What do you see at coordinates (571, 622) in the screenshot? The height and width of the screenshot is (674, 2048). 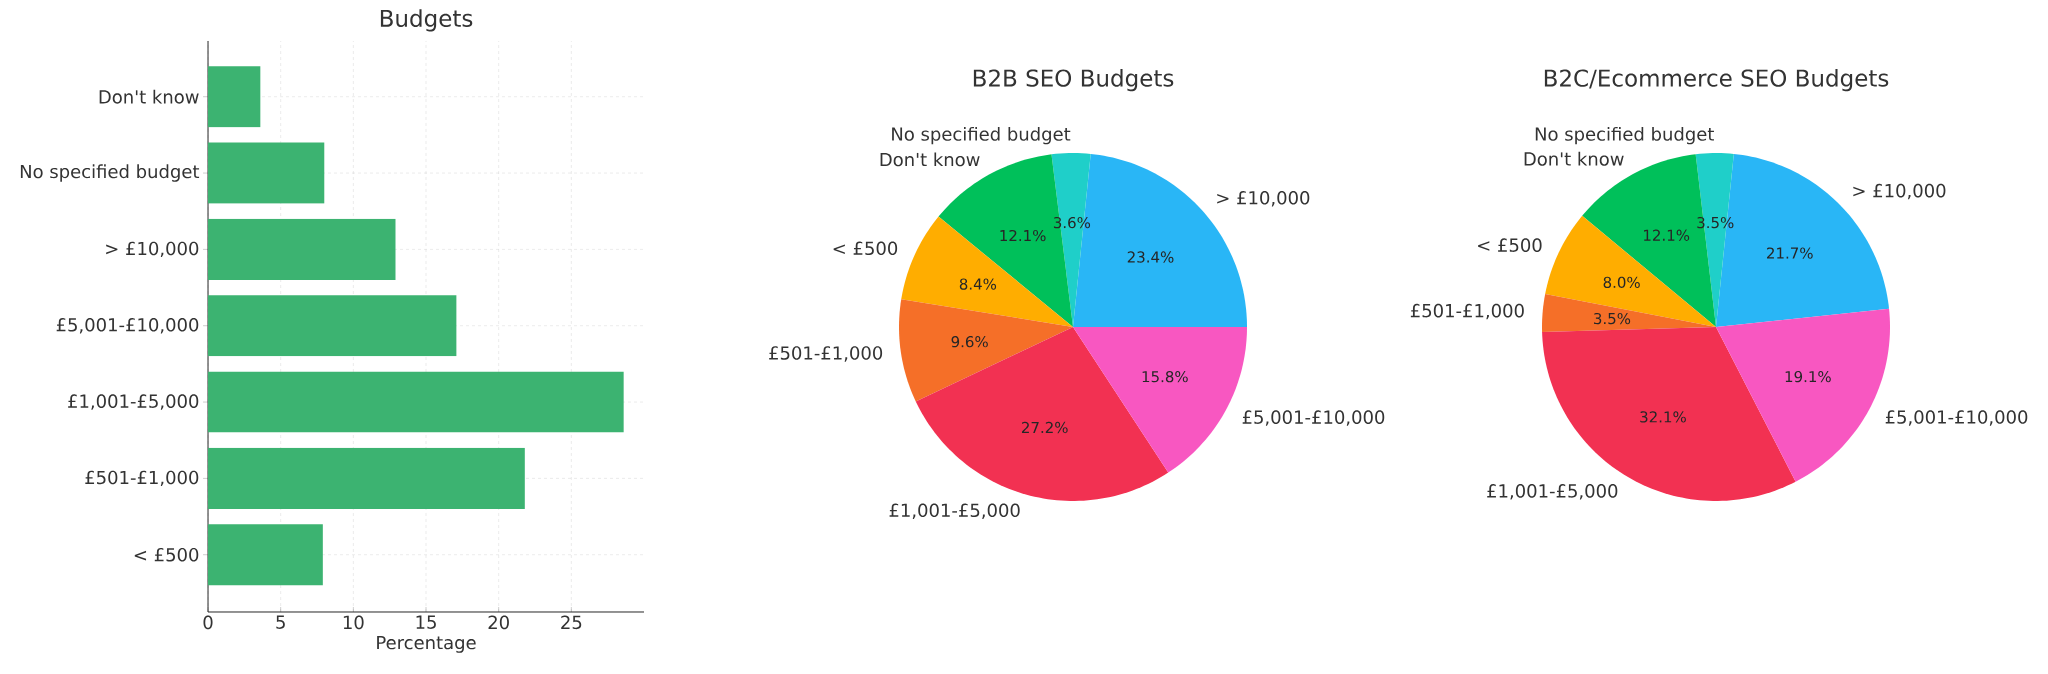 I see `x-tick-label: 25` at bounding box center [571, 622].